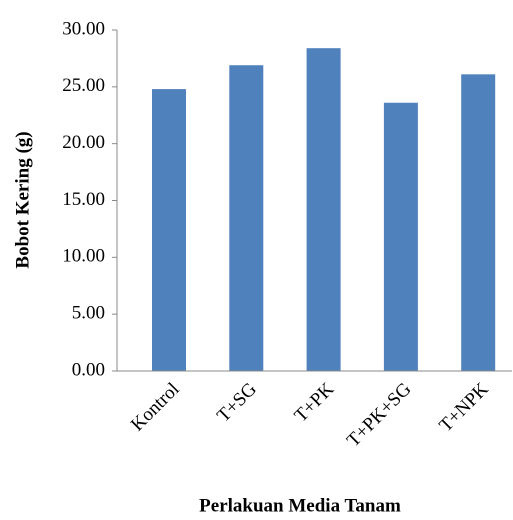  What do you see at coordinates (314, 403) in the screenshot?
I see `x-tick-label: T+PK` at bounding box center [314, 403].